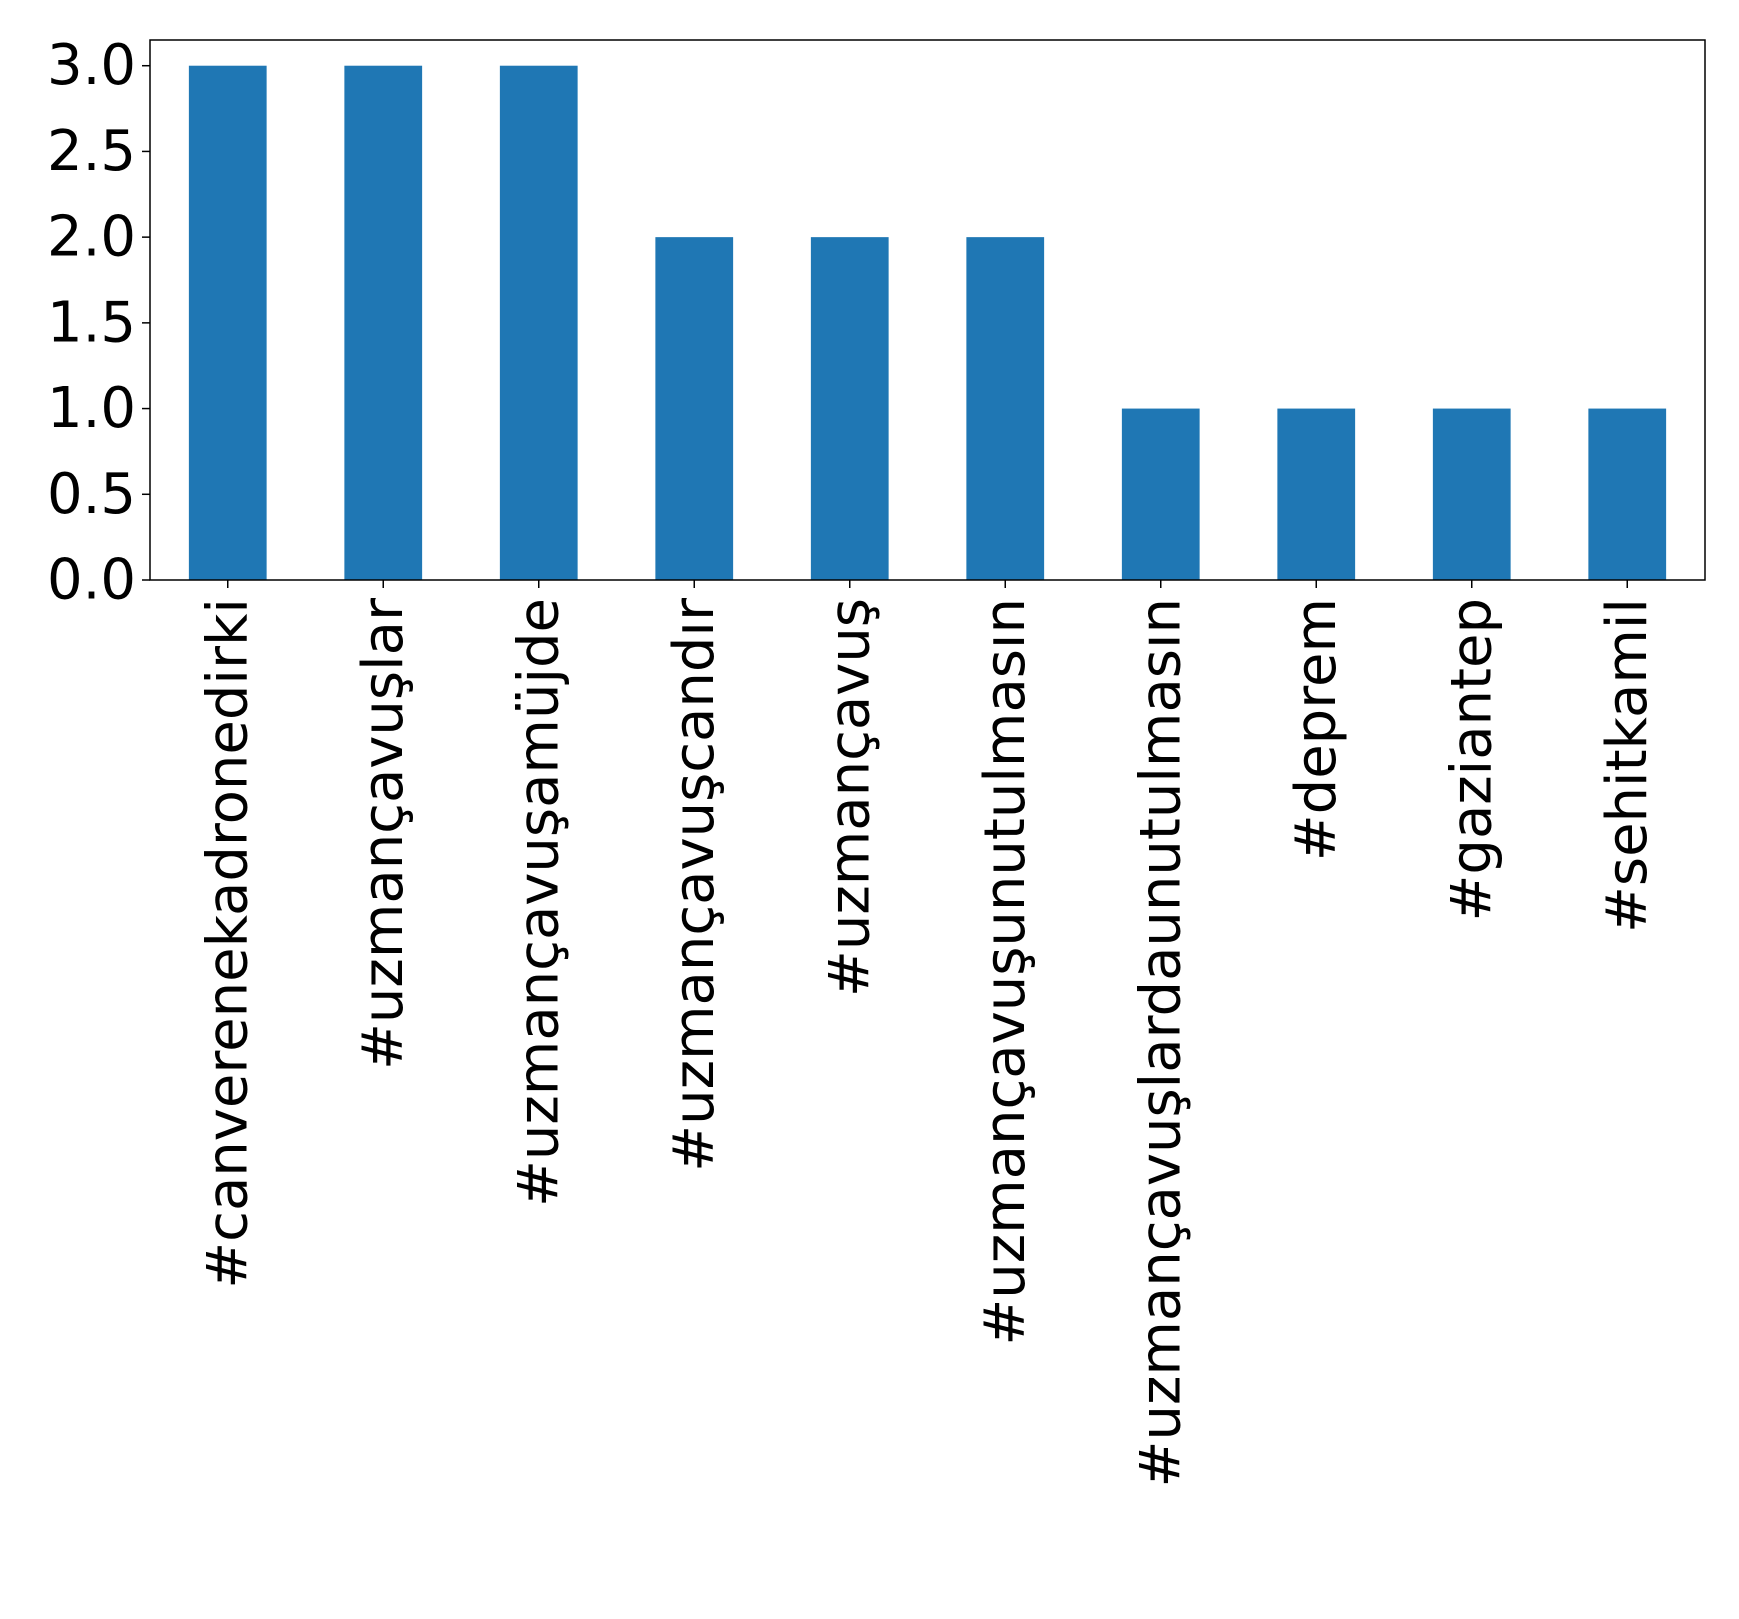 This screenshot has width=1739, height=1619. What do you see at coordinates (91, 408) in the screenshot?
I see `y-tick-label-2: 1.0` at bounding box center [91, 408].